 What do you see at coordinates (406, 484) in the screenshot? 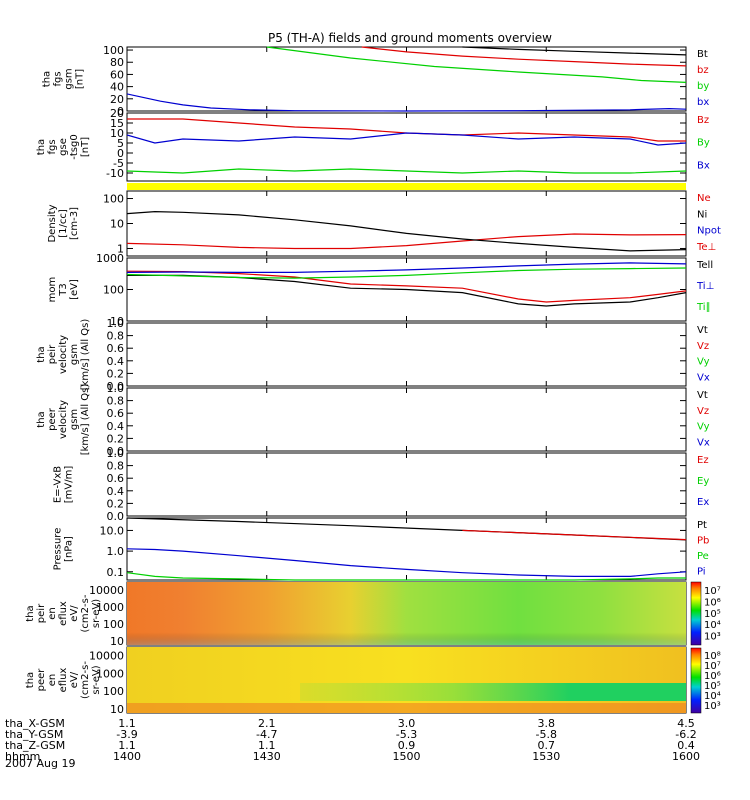
I see `panel-frame-e-field` at bounding box center [406, 484].